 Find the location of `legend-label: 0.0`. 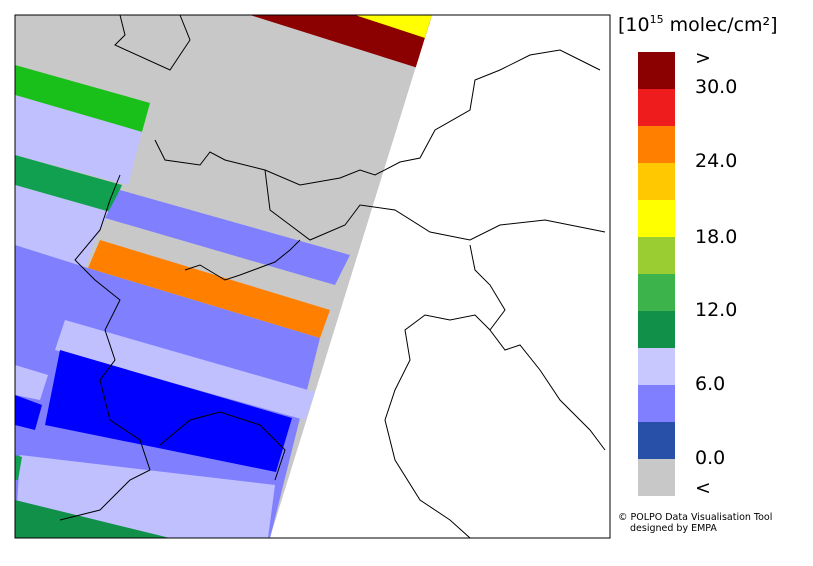

legend-label: 0.0 is located at coordinates (710, 458).